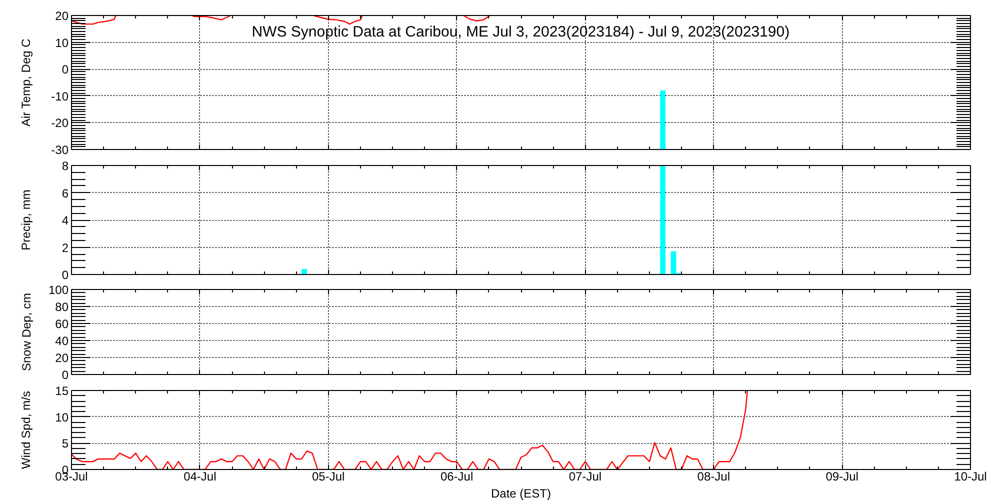  I want to click on x-tick-label: 05-Jul, so click(328, 477).